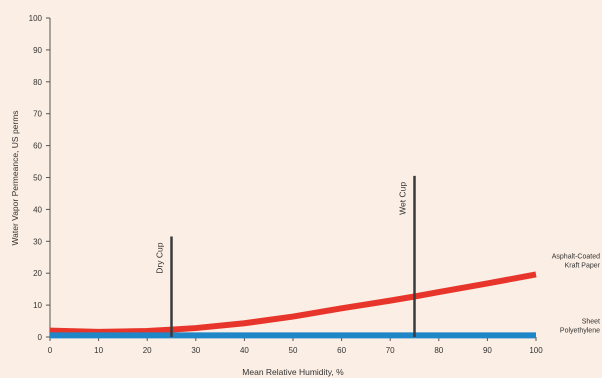  I want to click on y-tick-label: 50, so click(37, 178).